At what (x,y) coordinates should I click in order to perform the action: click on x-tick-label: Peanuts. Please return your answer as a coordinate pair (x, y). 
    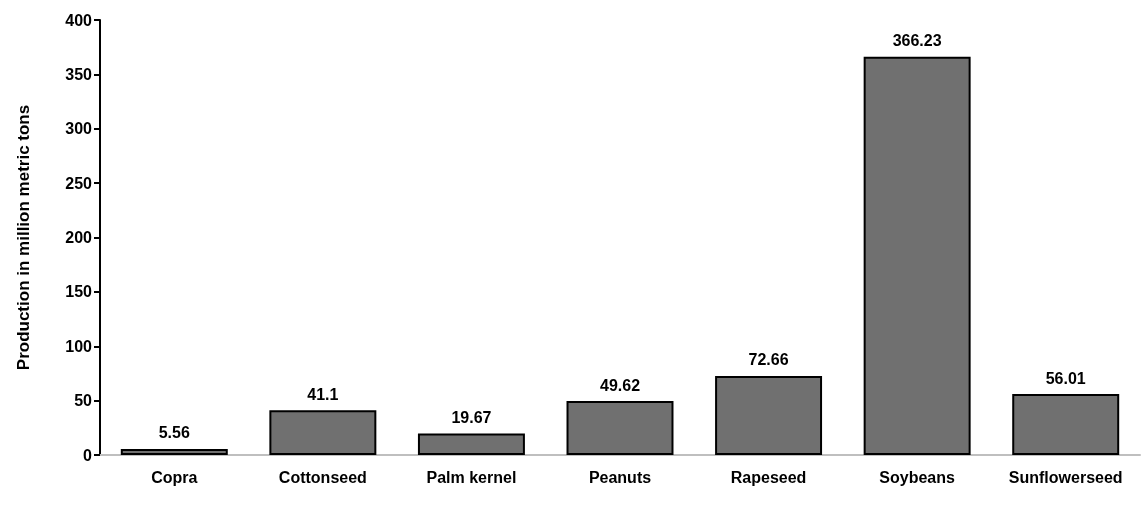
    Looking at the image, I should click on (620, 477).